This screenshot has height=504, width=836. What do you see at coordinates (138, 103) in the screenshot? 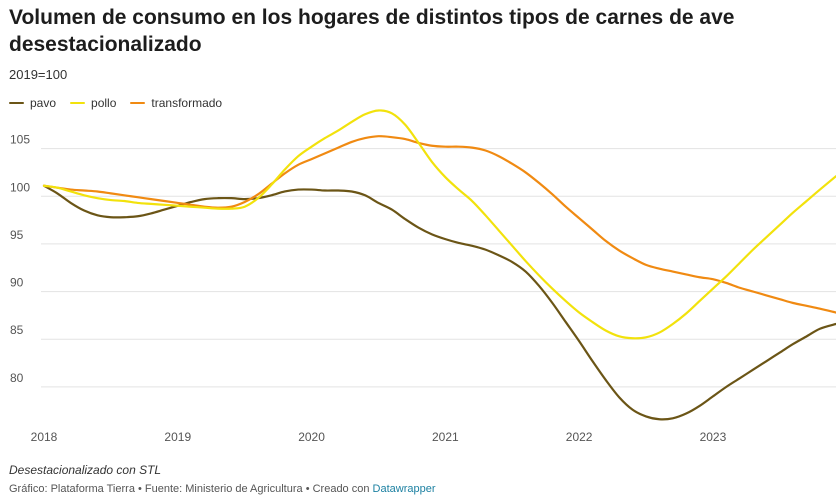
I see `legend-swatch-transformado` at bounding box center [138, 103].